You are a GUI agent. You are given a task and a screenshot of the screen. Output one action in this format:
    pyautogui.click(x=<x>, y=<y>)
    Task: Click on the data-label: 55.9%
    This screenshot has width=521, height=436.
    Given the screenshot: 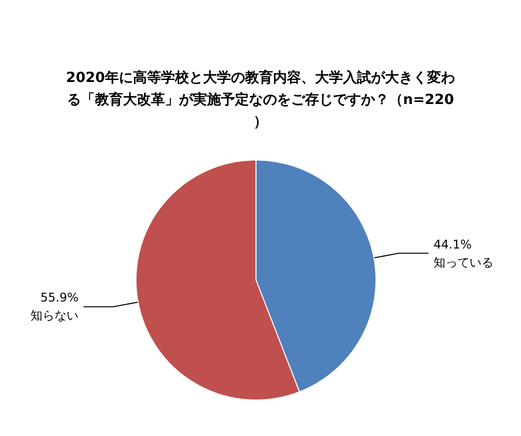 What is the action you would take?
    pyautogui.click(x=59, y=297)
    